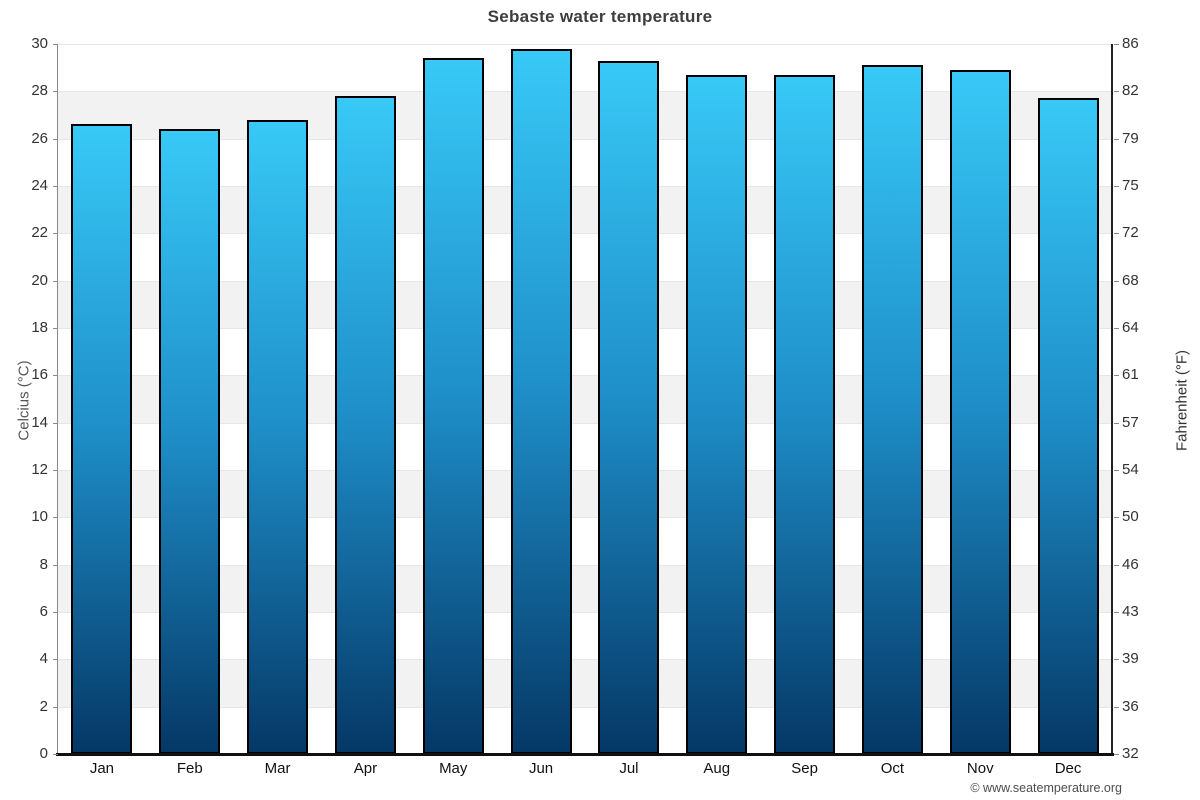 This screenshot has width=1200, height=800. I want to click on right-axis-title: Fahrenheit (°F), so click(1182, 400).